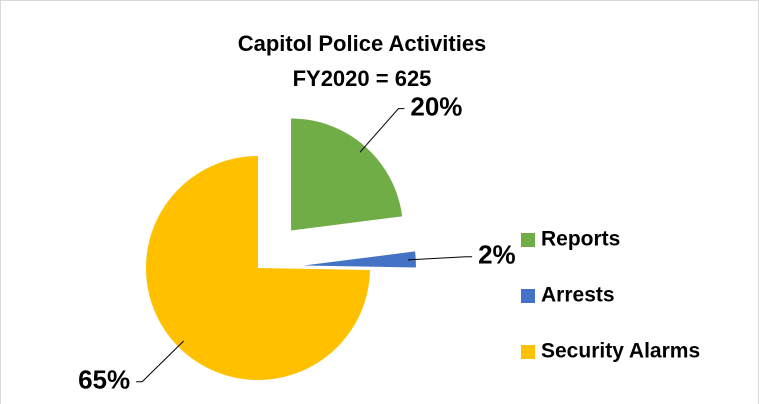 Image resolution: width=759 pixels, height=404 pixels. What do you see at coordinates (580, 239) in the screenshot?
I see `legend-label: Reports` at bounding box center [580, 239].